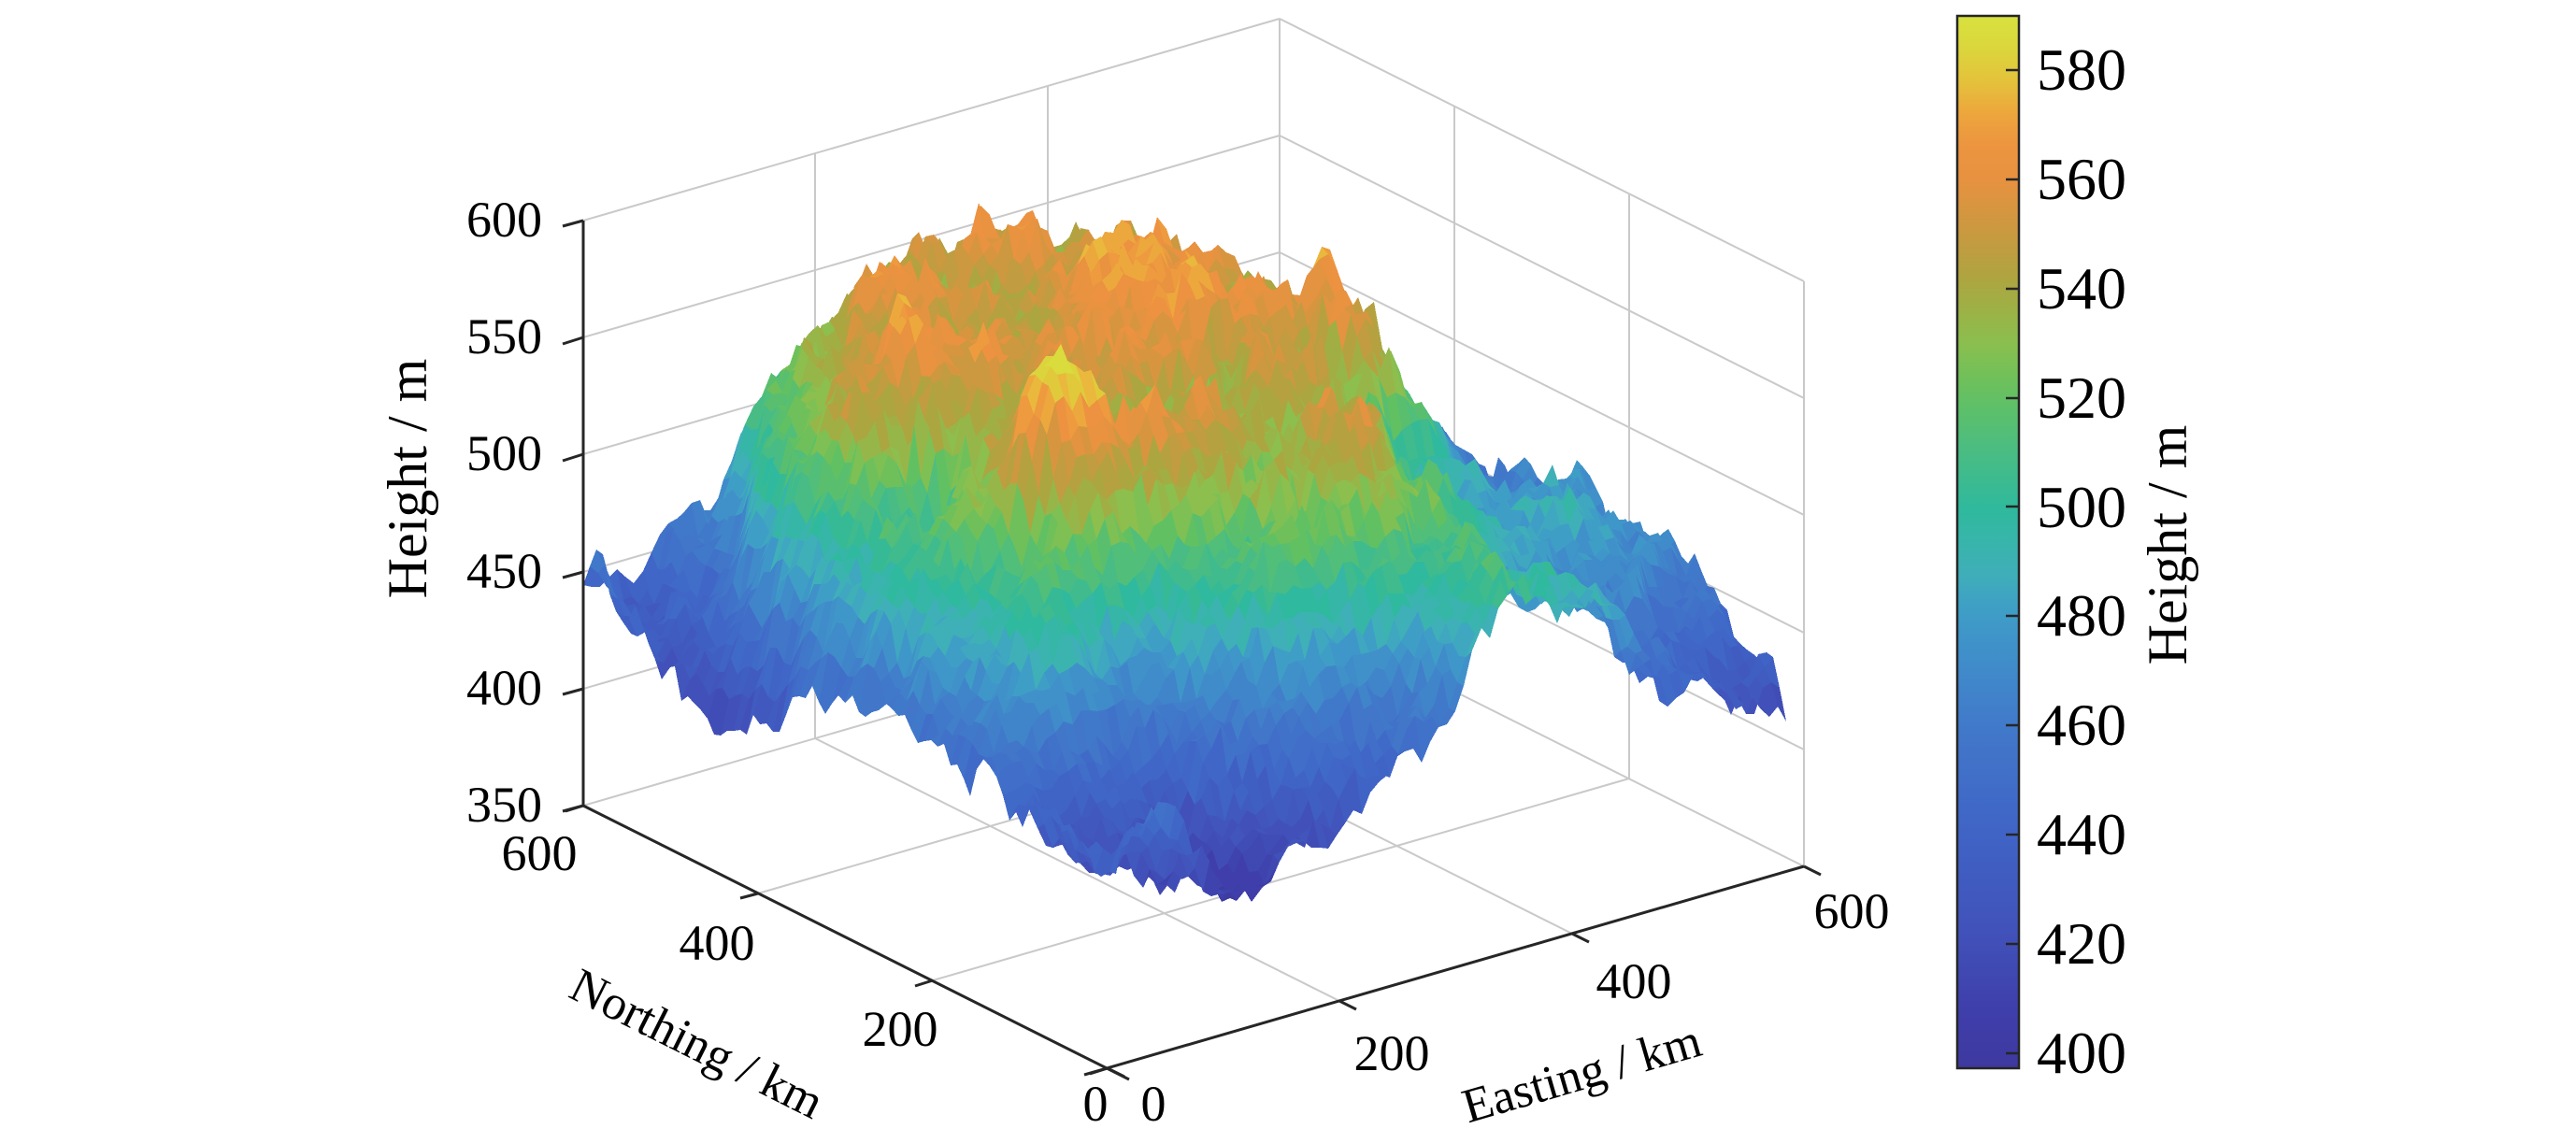 This screenshot has width=2576, height=1143. What do you see at coordinates (2081, 616) in the screenshot?
I see `svg-text: 480` at bounding box center [2081, 616].